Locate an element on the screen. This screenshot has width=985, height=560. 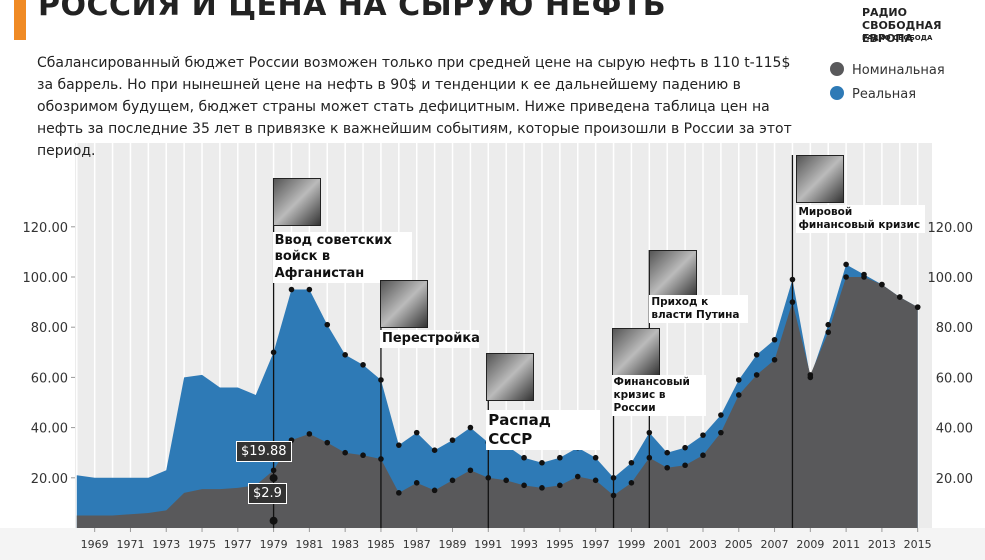
y-tick-label: 20.00 is located at coordinates (49, 479).